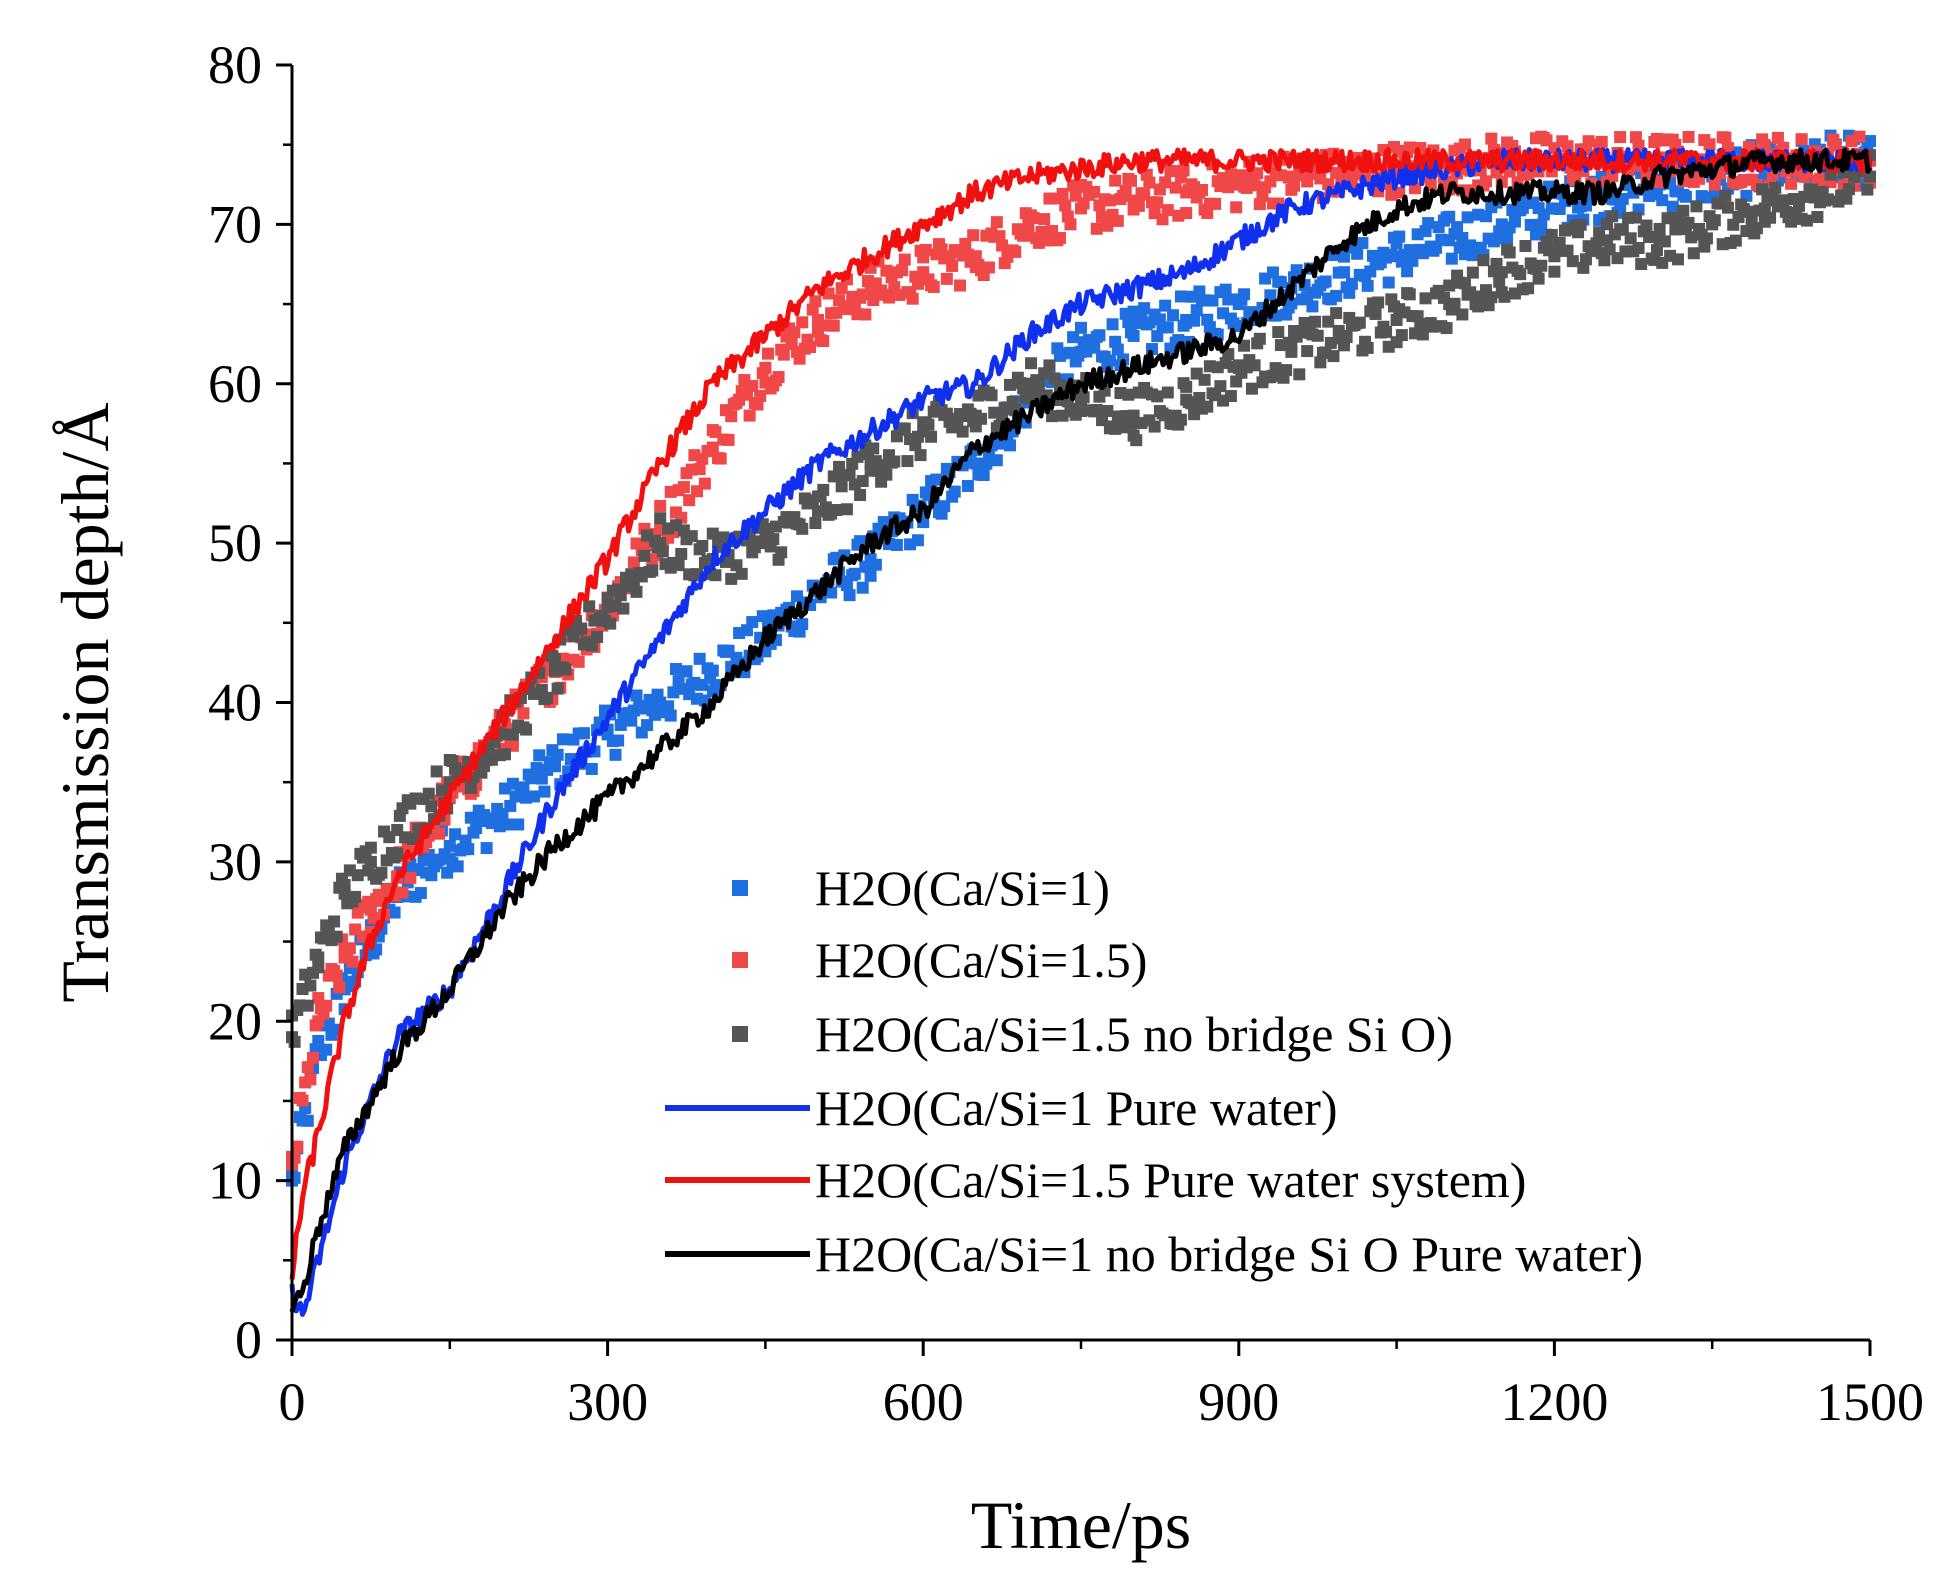 Image resolution: width=1942 pixels, height=1580 pixels. What do you see at coordinates (1001, 1108) in the screenshot?
I see `legend-item-4: H2O(Ca/Si=1 Pure water)` at bounding box center [1001, 1108].